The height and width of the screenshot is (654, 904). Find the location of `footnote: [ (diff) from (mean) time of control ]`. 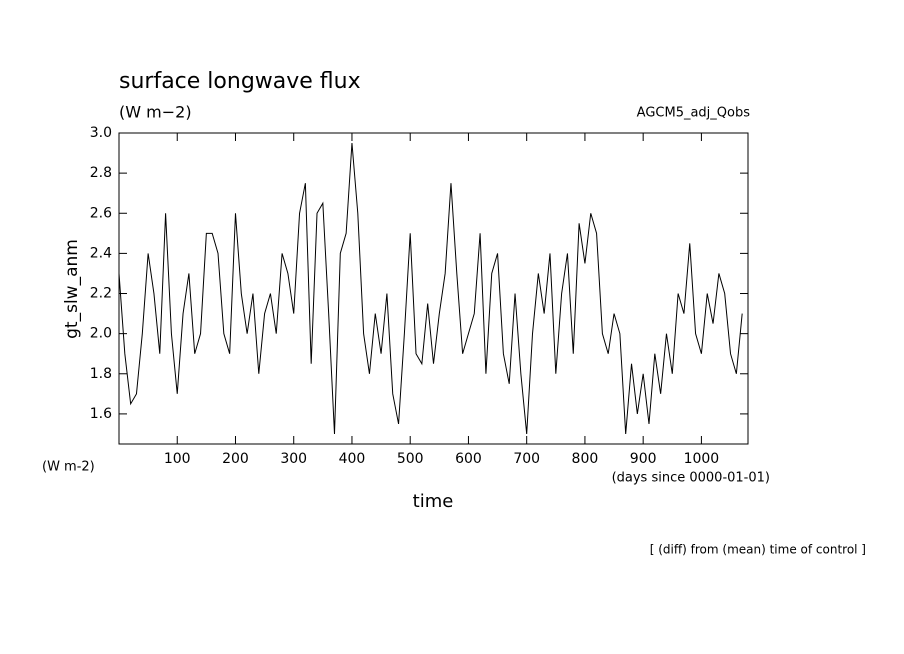

footnote: [ (diff) from (mean) time of control ] is located at coordinates (758, 550).